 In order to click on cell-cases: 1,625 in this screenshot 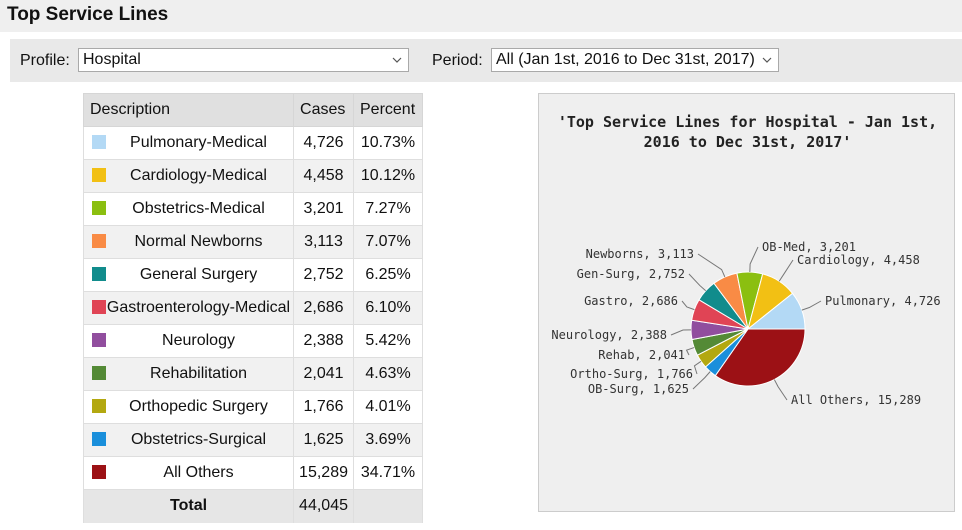, I will do `click(323, 440)`.